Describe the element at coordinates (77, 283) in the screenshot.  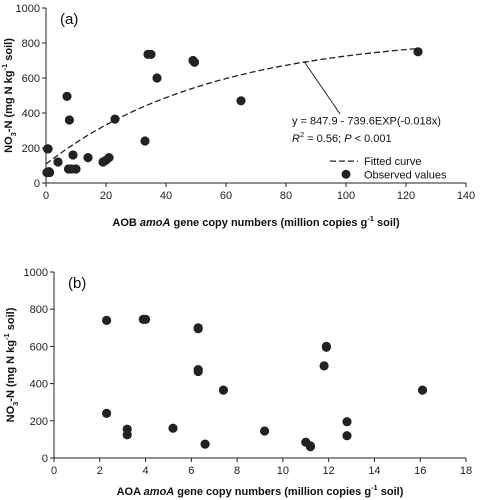
I see `panel-label: (b)` at that location.